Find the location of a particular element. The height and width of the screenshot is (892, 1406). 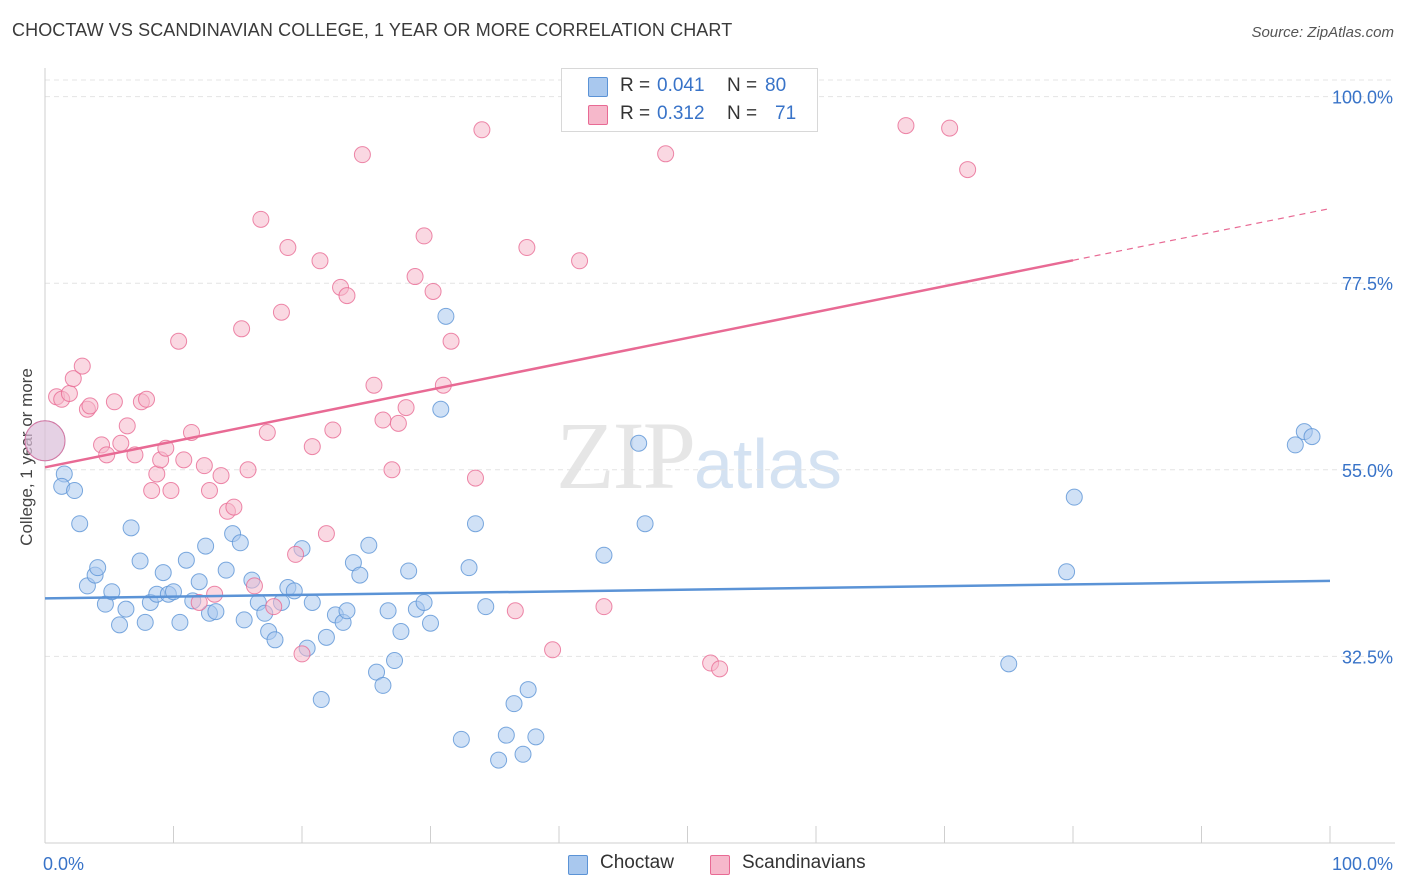

choctaw-trend-line is located at coordinates (687, 589).